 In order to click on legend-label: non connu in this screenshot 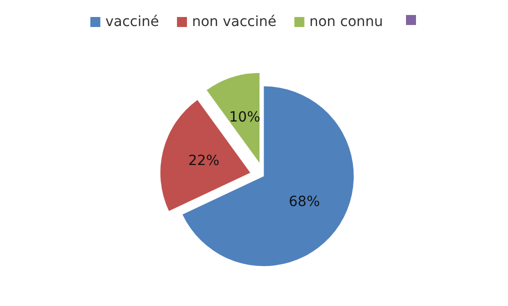, I will do `click(346, 22)`.